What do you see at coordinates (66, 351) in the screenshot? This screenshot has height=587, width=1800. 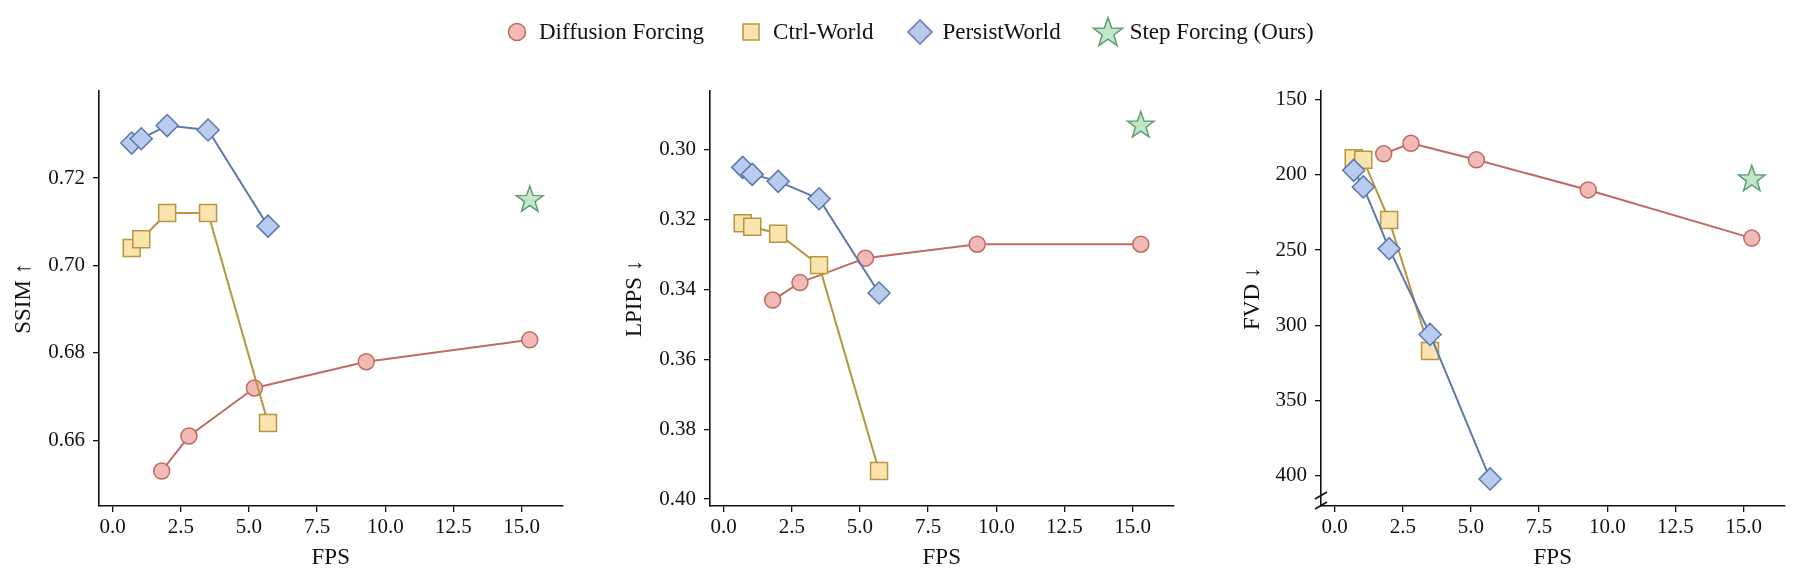 I see `y-tick-label: 0.68` at bounding box center [66, 351].